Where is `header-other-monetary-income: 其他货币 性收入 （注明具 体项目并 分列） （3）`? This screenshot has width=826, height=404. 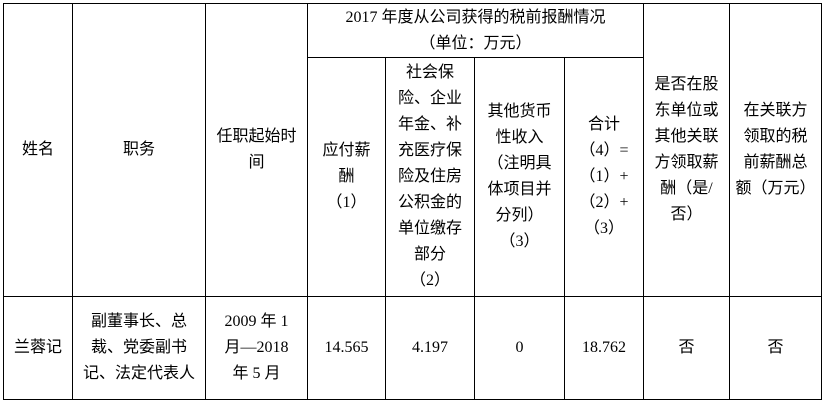
header-other-monetary-income: 其他货币 性收入 （注明具 体项目并 分列） （3） is located at coordinates (519, 177).